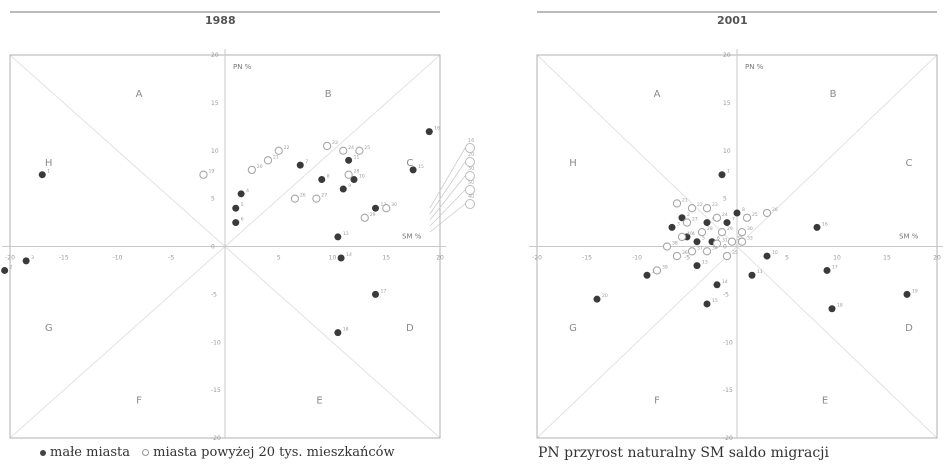  Describe the element at coordinates (287, 148) in the screenshot. I see `point-label: 22` at that location.